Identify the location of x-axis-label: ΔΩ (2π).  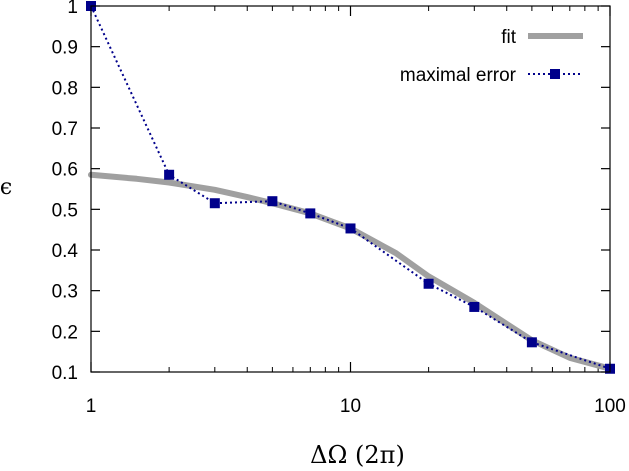
(357, 455).